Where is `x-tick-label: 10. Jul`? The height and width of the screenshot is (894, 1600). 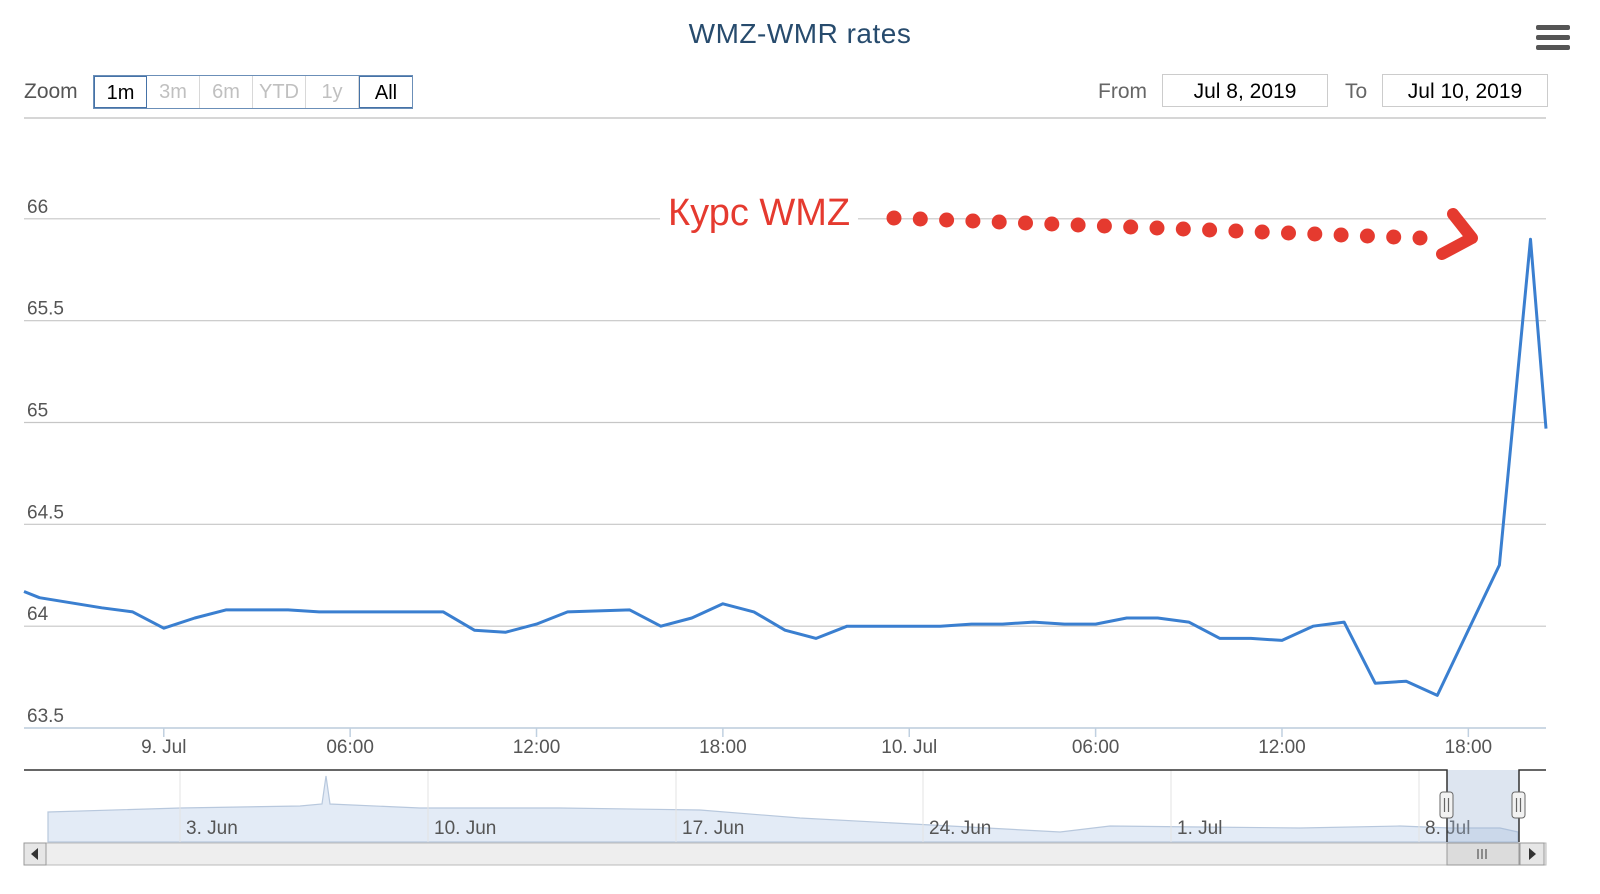 x-tick-label: 10. Jul is located at coordinates (909, 747).